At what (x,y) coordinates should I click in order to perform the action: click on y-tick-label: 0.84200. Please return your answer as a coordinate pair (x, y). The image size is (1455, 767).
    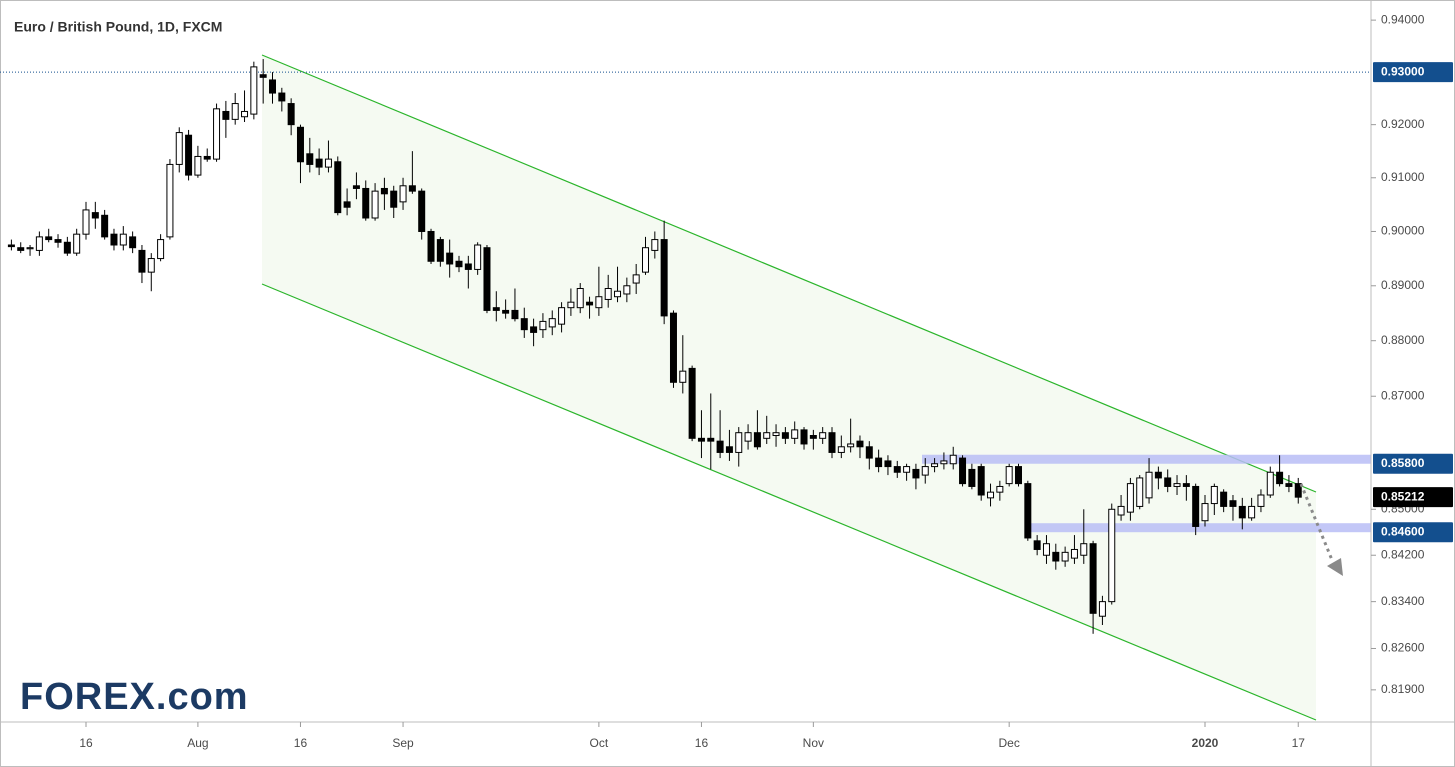
    Looking at the image, I should click on (1403, 554).